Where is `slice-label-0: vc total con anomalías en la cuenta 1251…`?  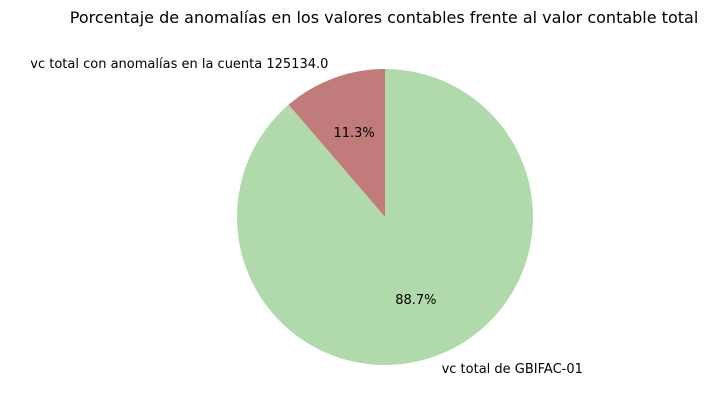
slice-label-0: vc total con anomalías en la cuenta 1251… is located at coordinates (179, 64).